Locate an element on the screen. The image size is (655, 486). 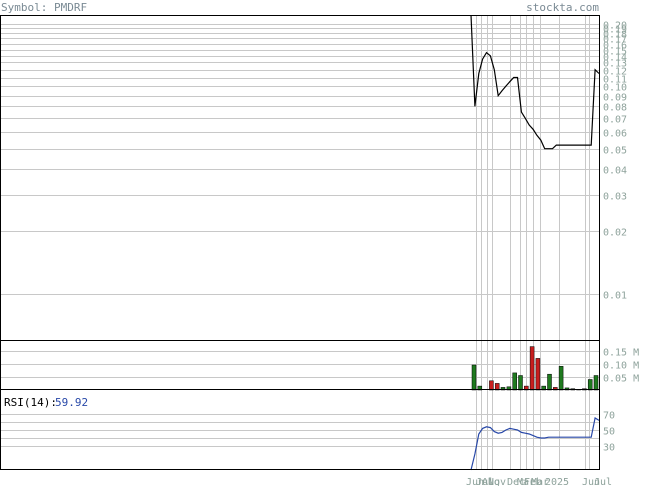
price-tick-label: 0.10 is located at coordinates (615, 88).